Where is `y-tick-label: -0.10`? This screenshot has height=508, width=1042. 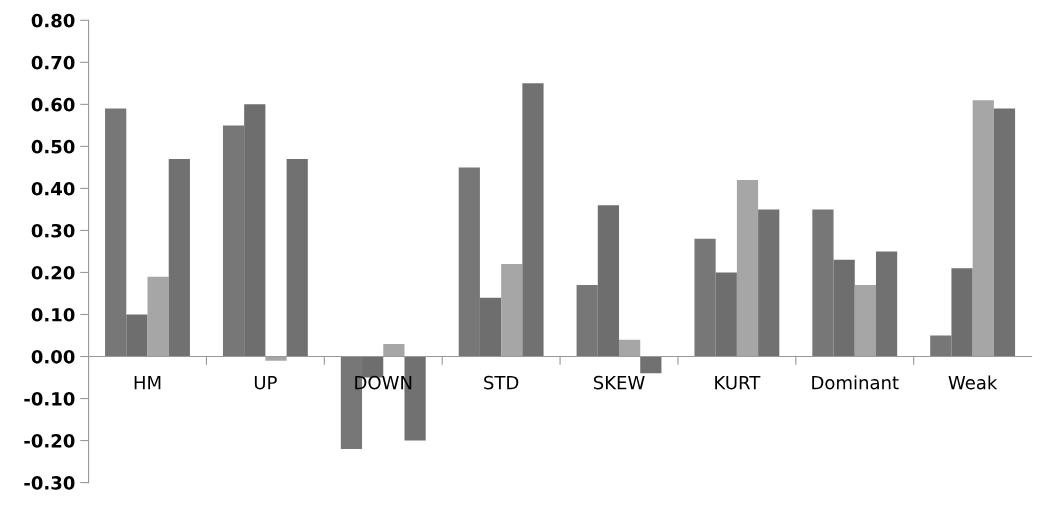 y-tick-label: -0.10 is located at coordinates (49, 399).